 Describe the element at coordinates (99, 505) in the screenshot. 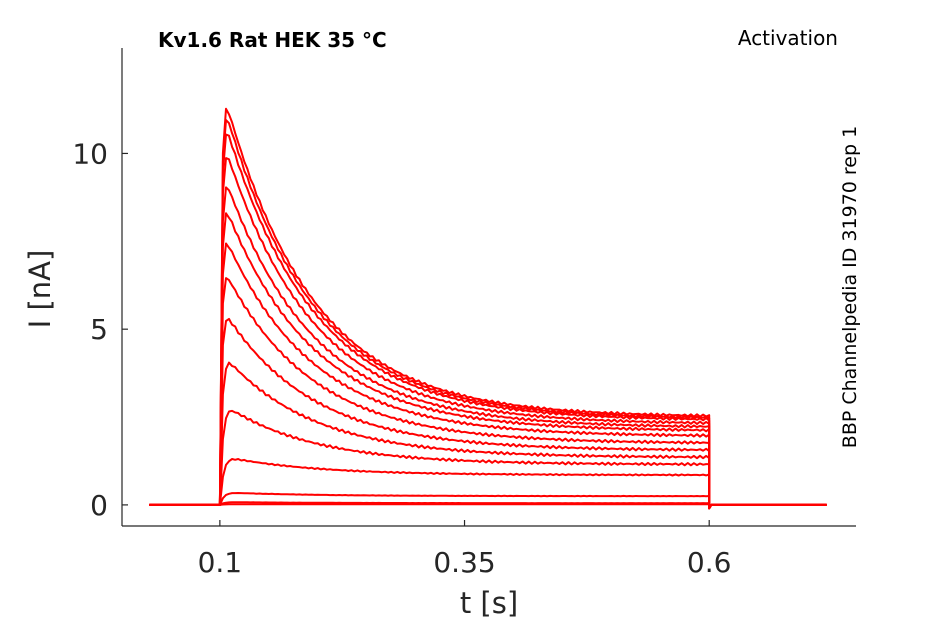

I see `y-tick-label: 0` at that location.